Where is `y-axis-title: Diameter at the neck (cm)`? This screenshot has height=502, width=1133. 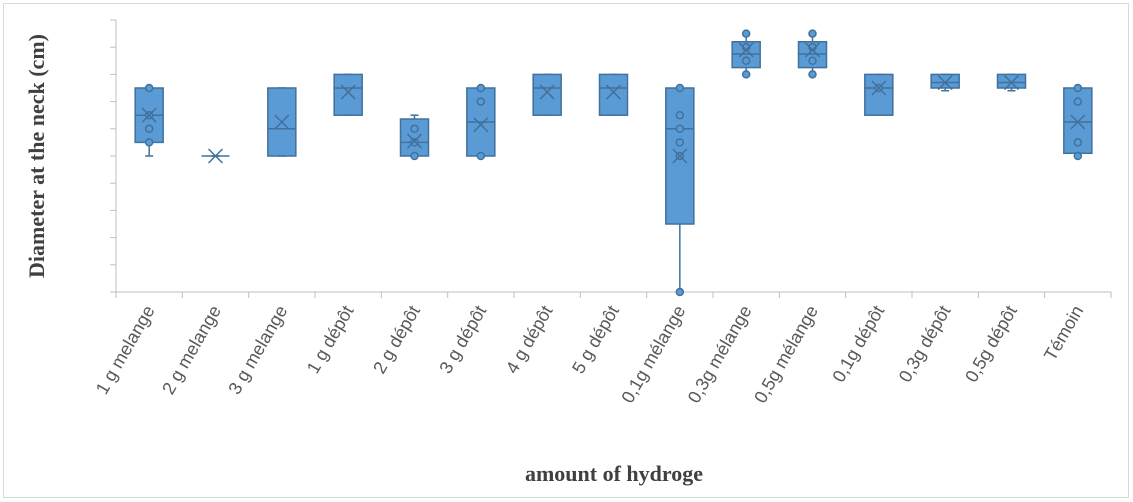 y-axis-title: Diameter at the neck (cm) is located at coordinates (36, 156).